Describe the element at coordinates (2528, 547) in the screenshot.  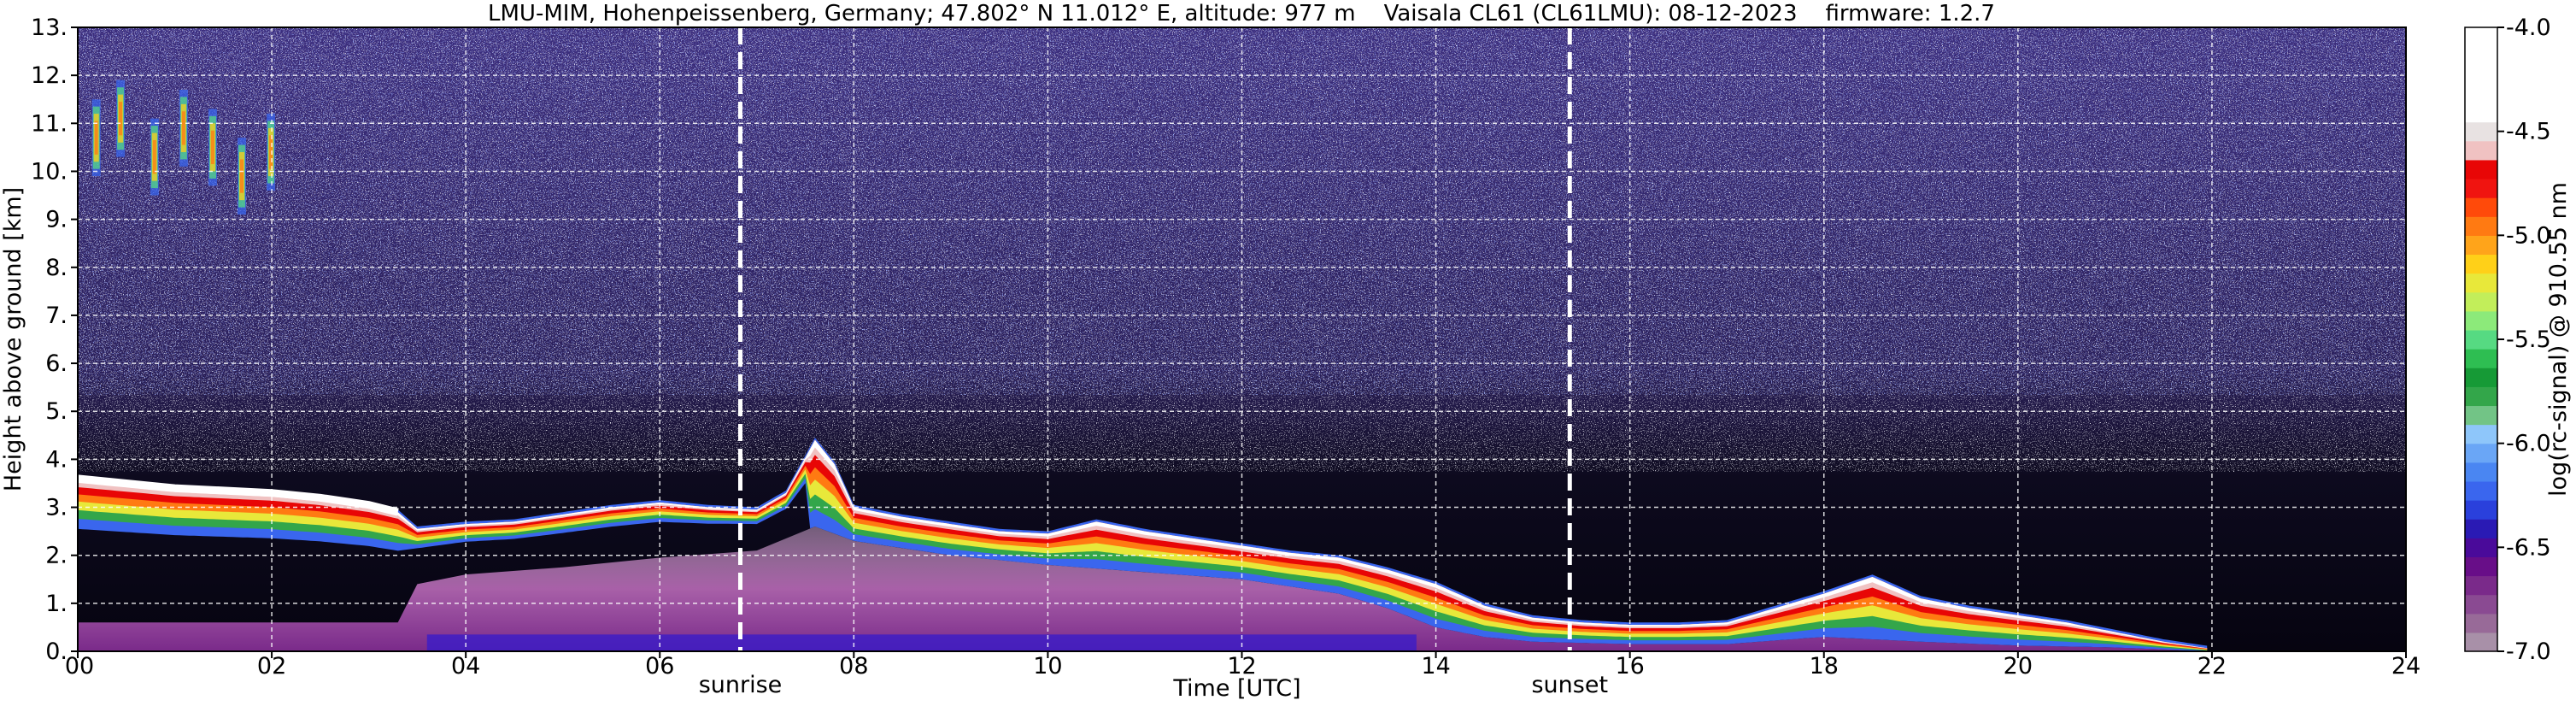
I see `colorbar-tick-label: -6.5` at that location.